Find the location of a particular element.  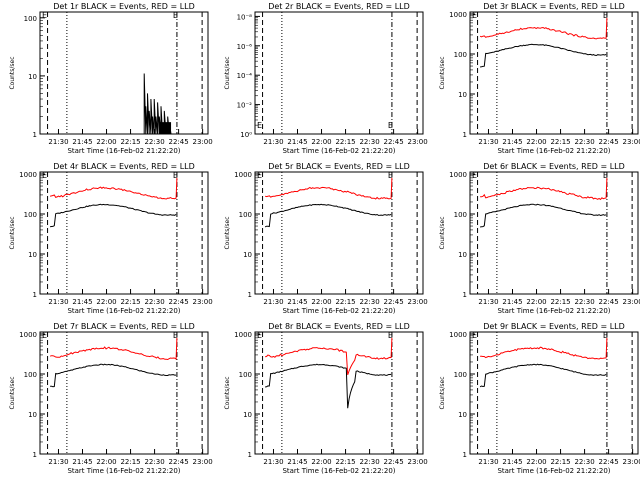

y-tick-label: 10⁻² is located at coordinates (245, 106).